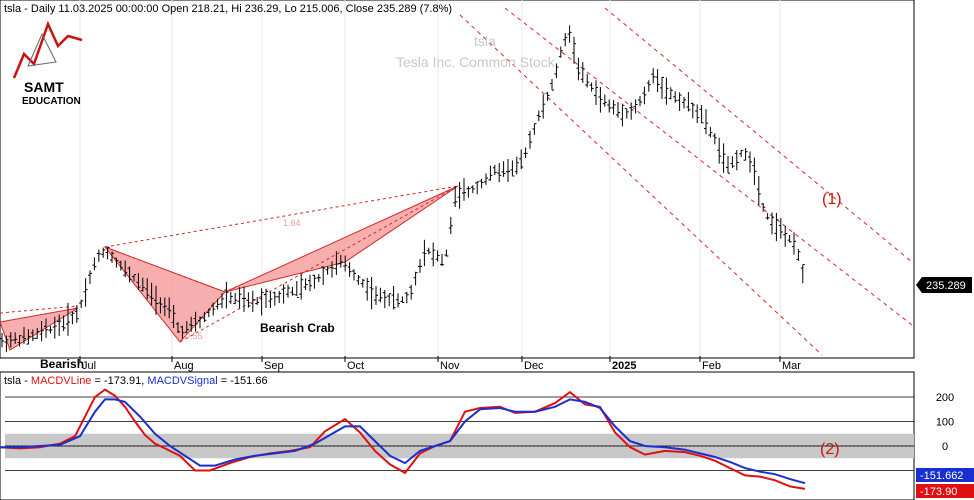 This screenshot has height=500, width=974. Describe the element at coordinates (39, 309) in the screenshot. I see `pattern-dashed-line` at that location.